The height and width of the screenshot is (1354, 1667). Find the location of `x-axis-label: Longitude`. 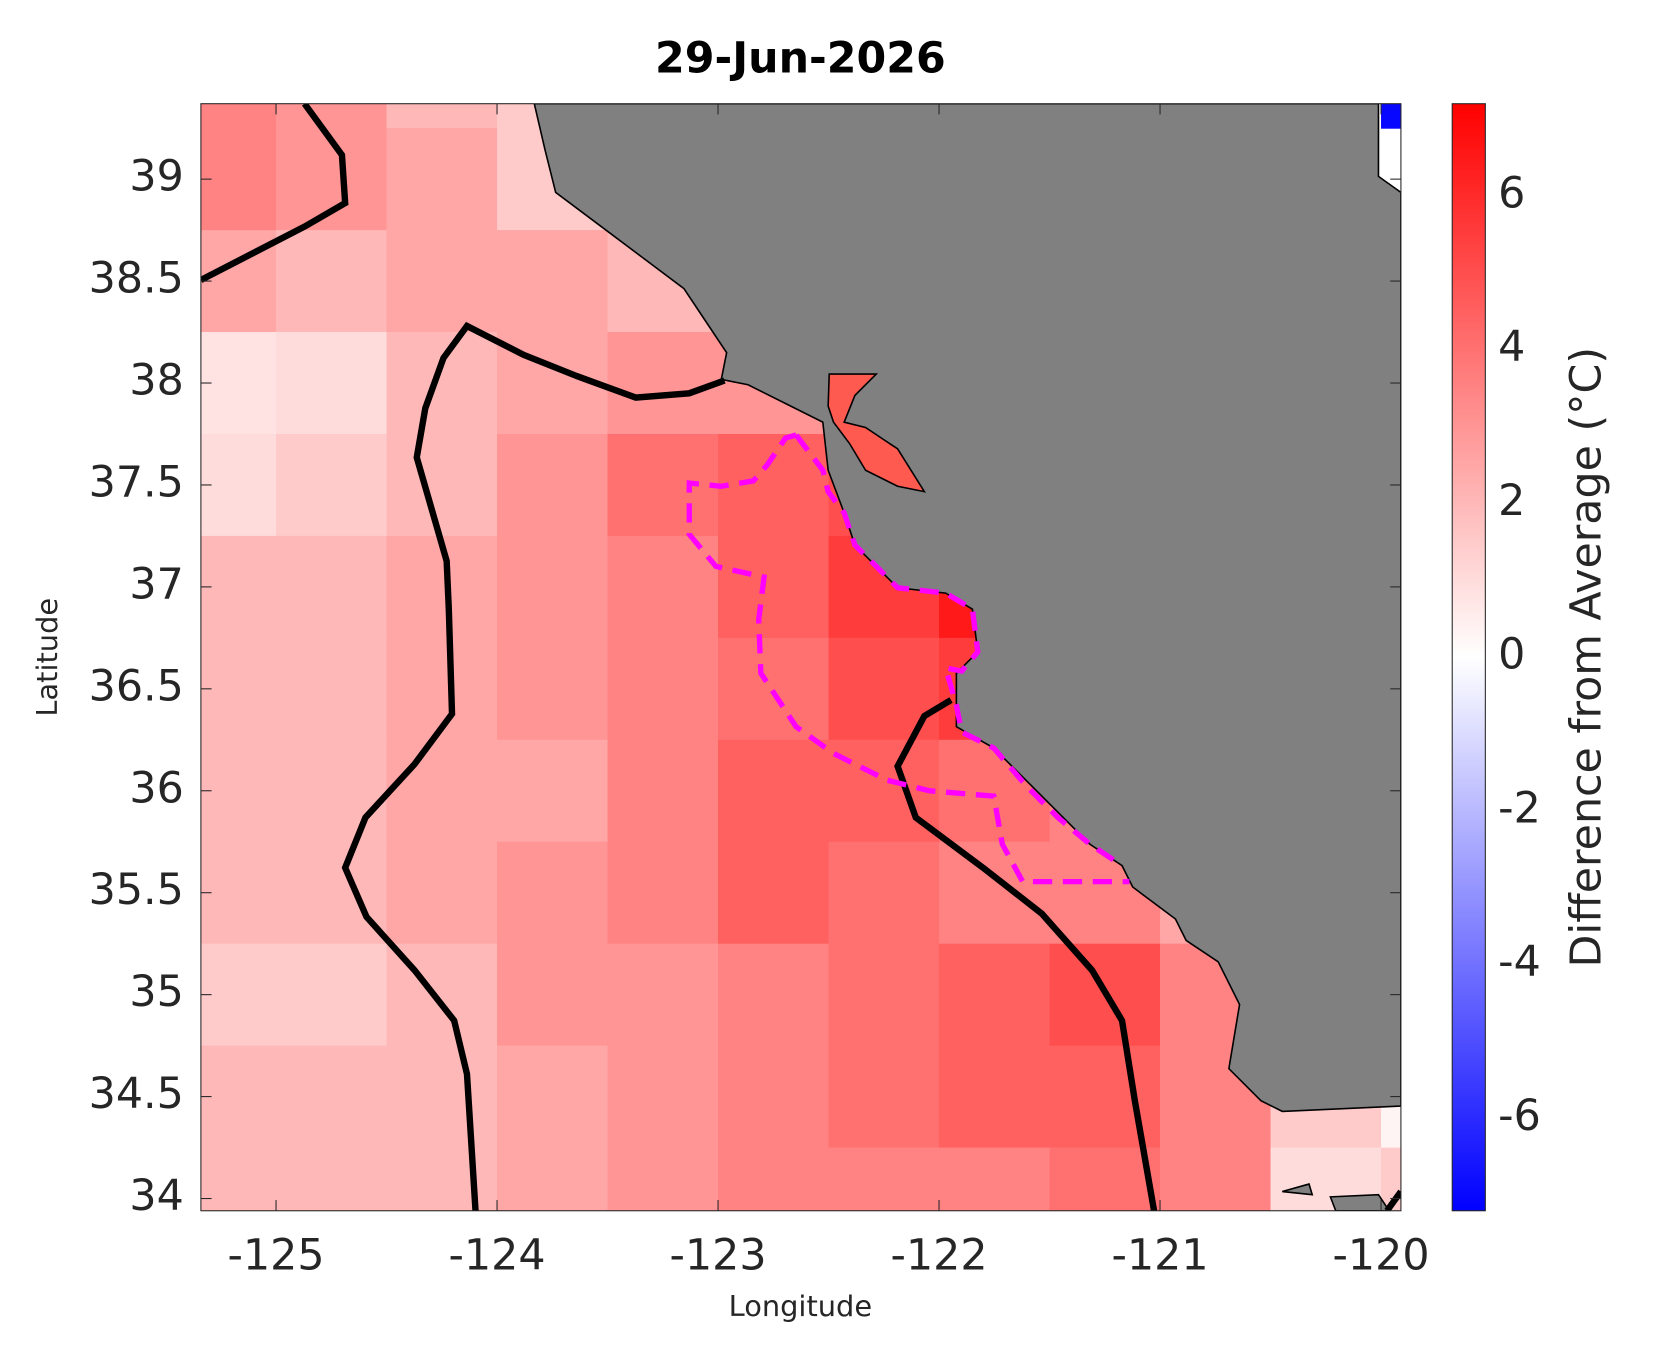

x-axis-label: Longitude is located at coordinates (800, 1306).